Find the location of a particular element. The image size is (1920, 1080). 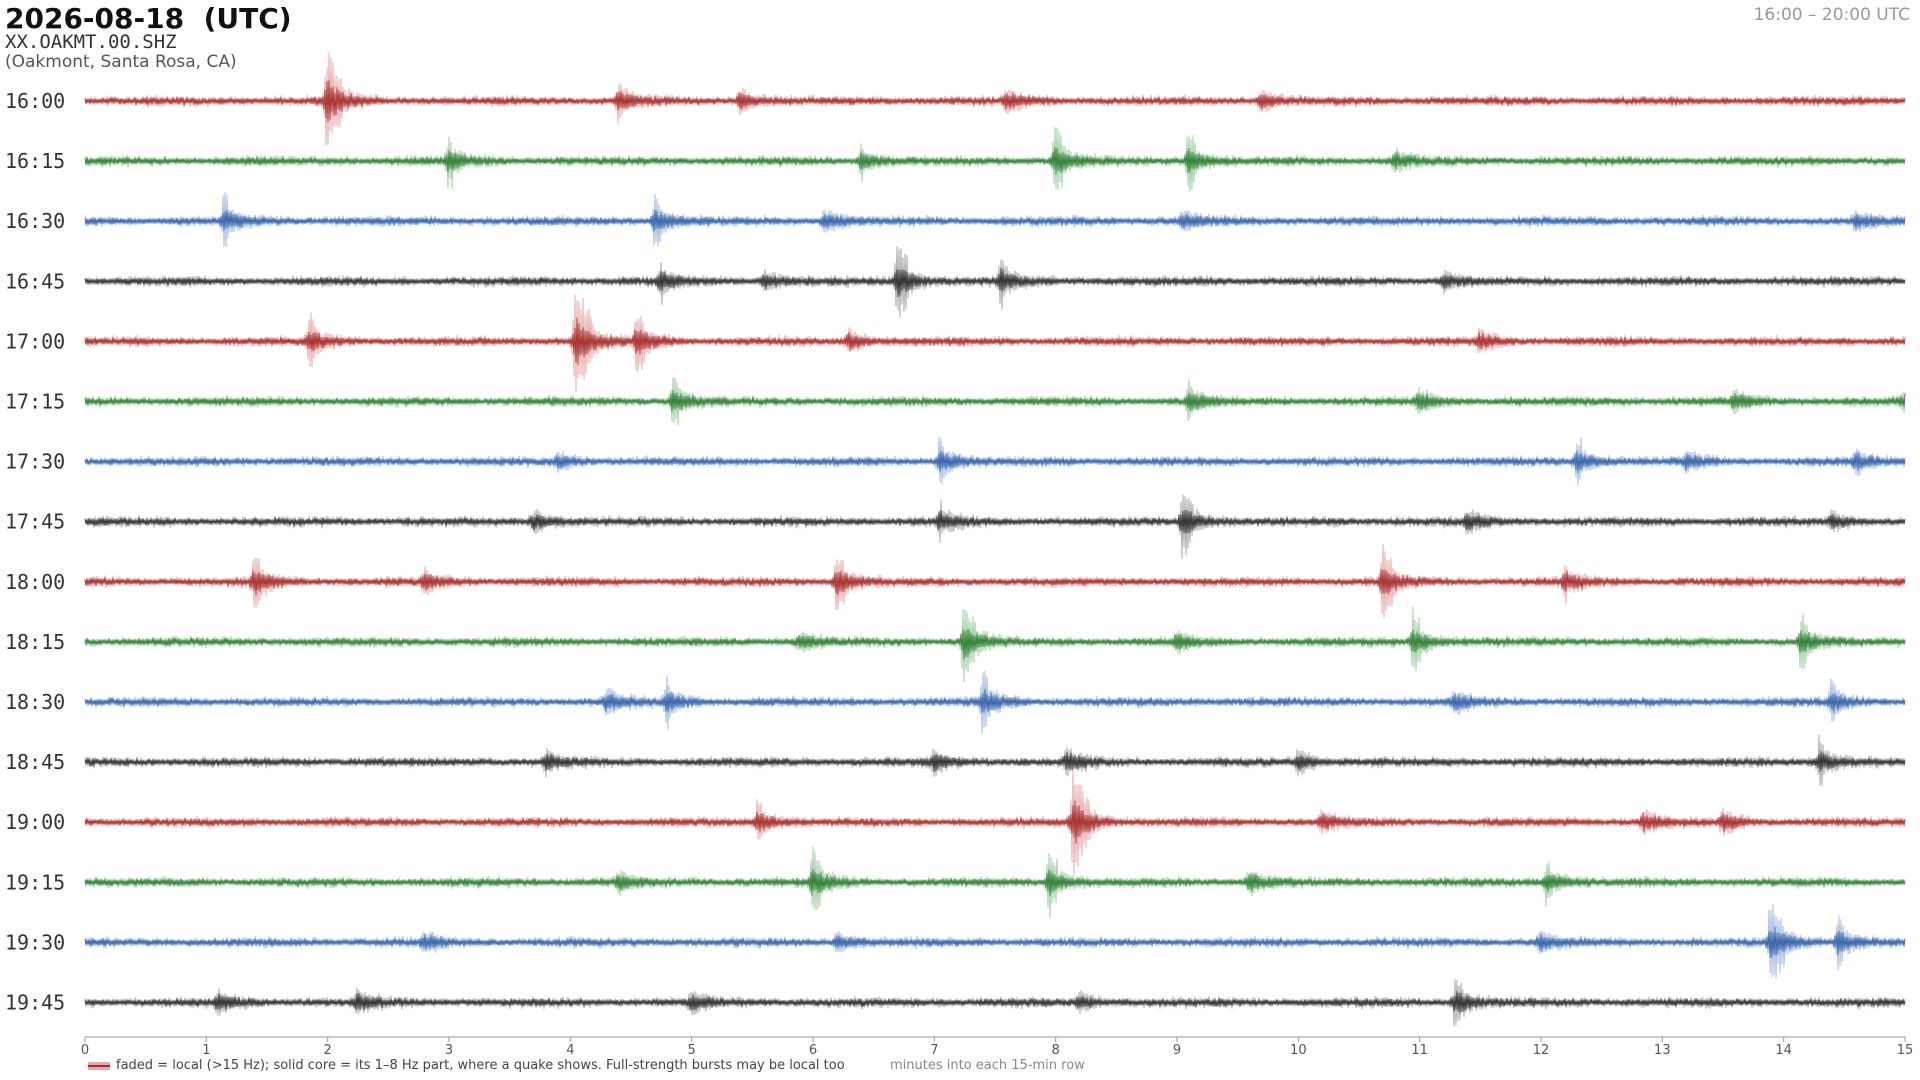

row-label: 19:30 is located at coordinates (35, 942).